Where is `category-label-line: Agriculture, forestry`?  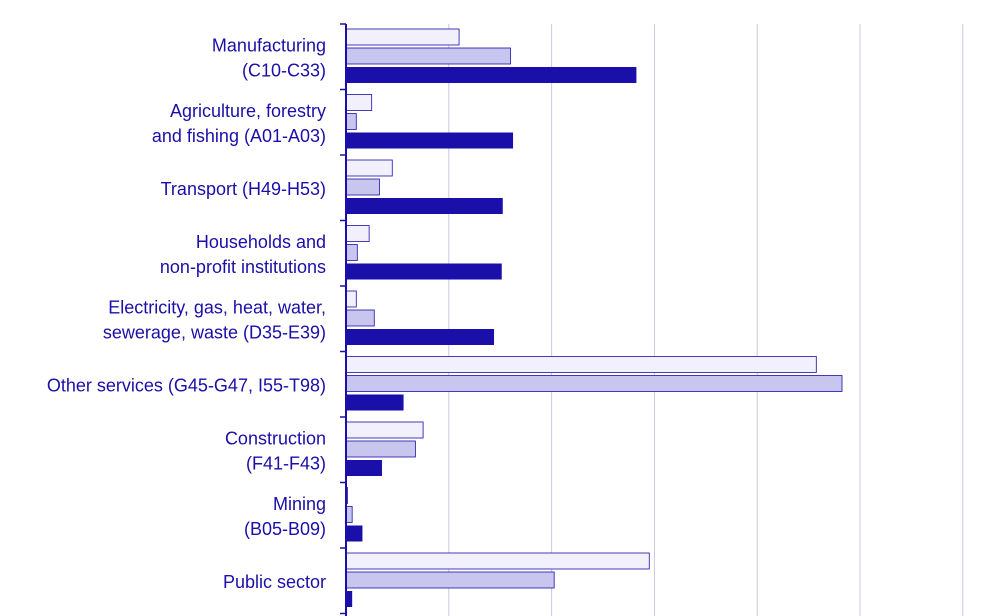 category-label-line: Agriculture, forestry is located at coordinates (248, 111).